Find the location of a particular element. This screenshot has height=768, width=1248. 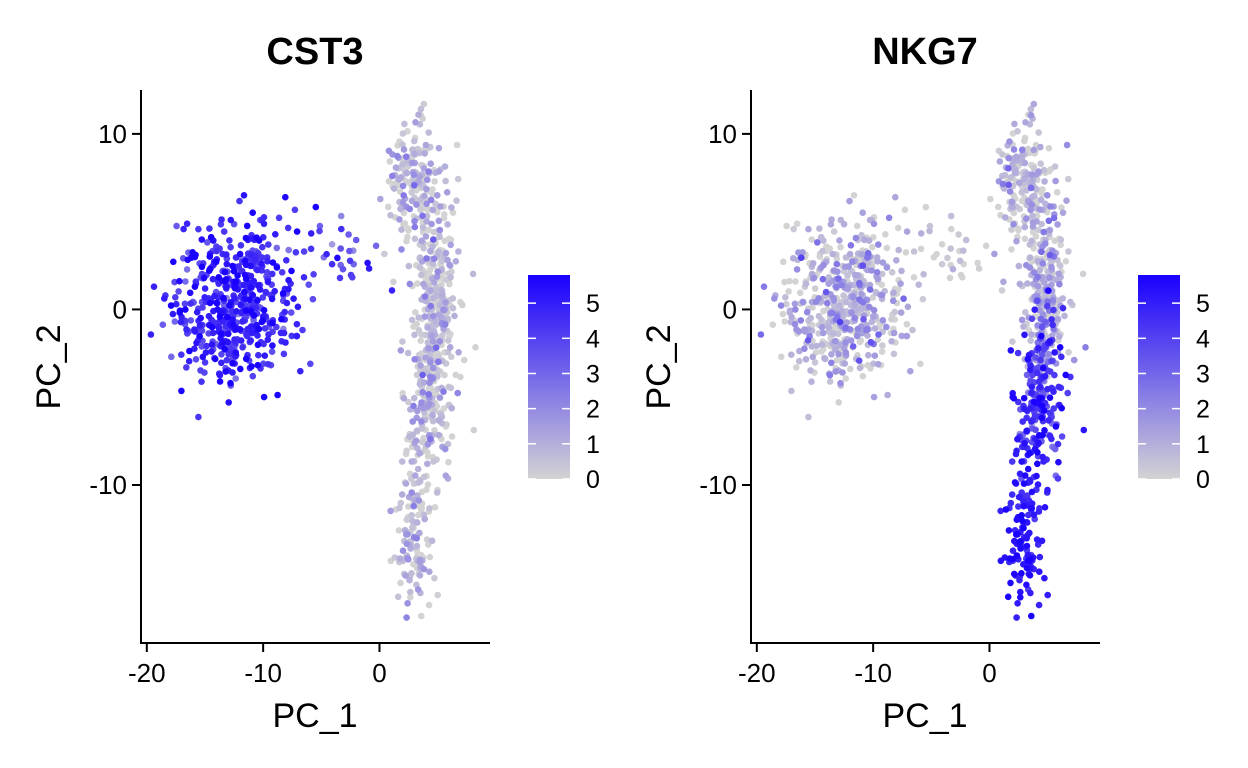

y-tick-label: 10 is located at coordinates (112, 134).